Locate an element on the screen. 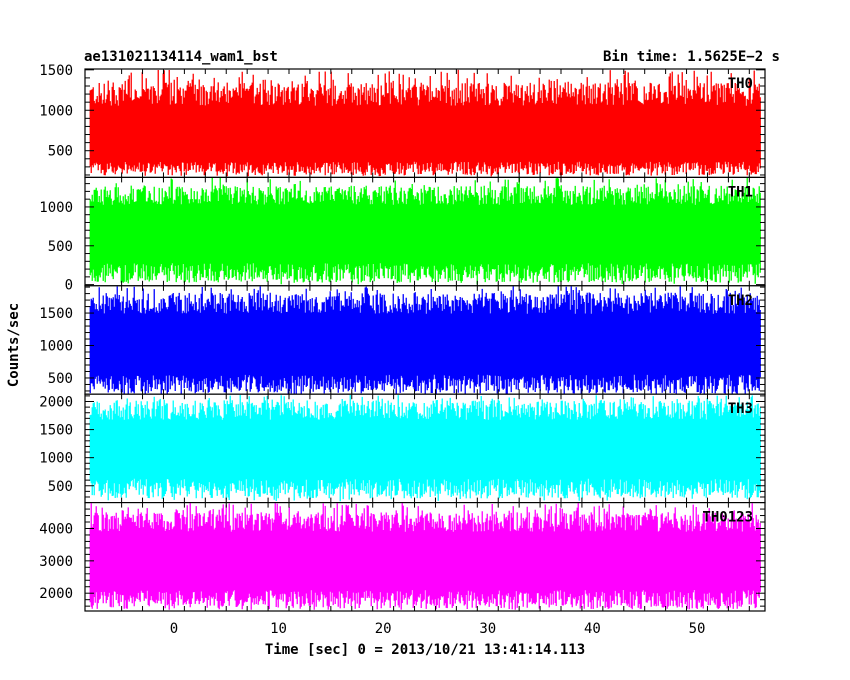 This screenshot has height=680, width=850. x-tick-label: 40 is located at coordinates (592, 629).